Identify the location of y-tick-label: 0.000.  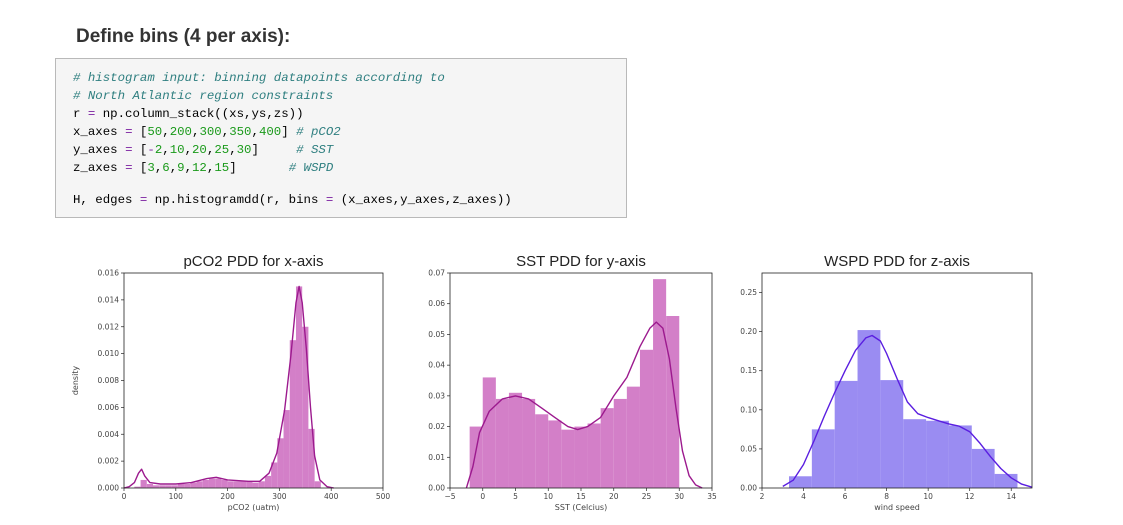
(109, 488).